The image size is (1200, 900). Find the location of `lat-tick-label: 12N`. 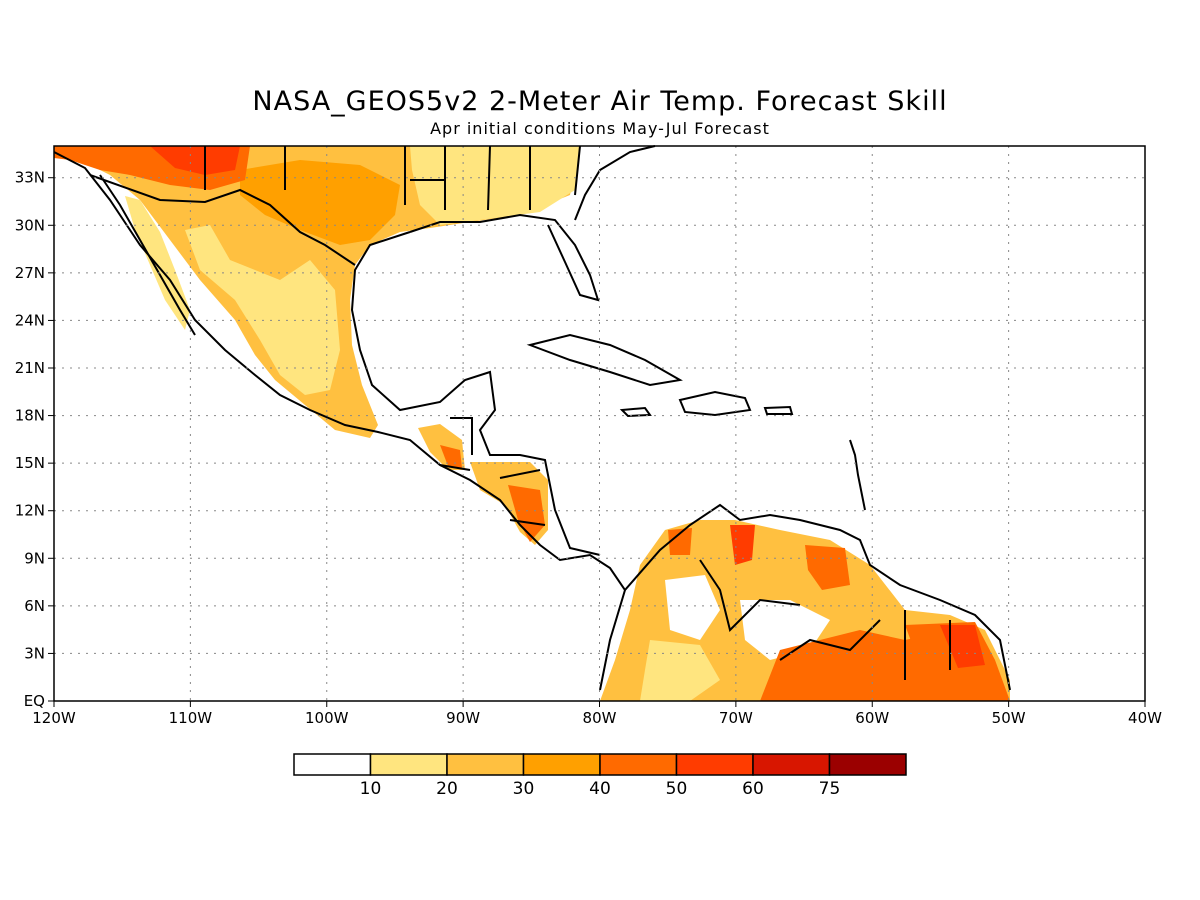

lat-tick-label: 12N is located at coordinates (30, 511).